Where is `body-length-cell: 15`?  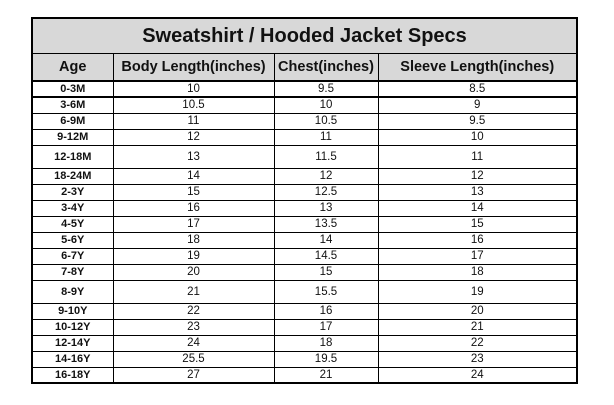 body-length-cell: 15 is located at coordinates (193, 192).